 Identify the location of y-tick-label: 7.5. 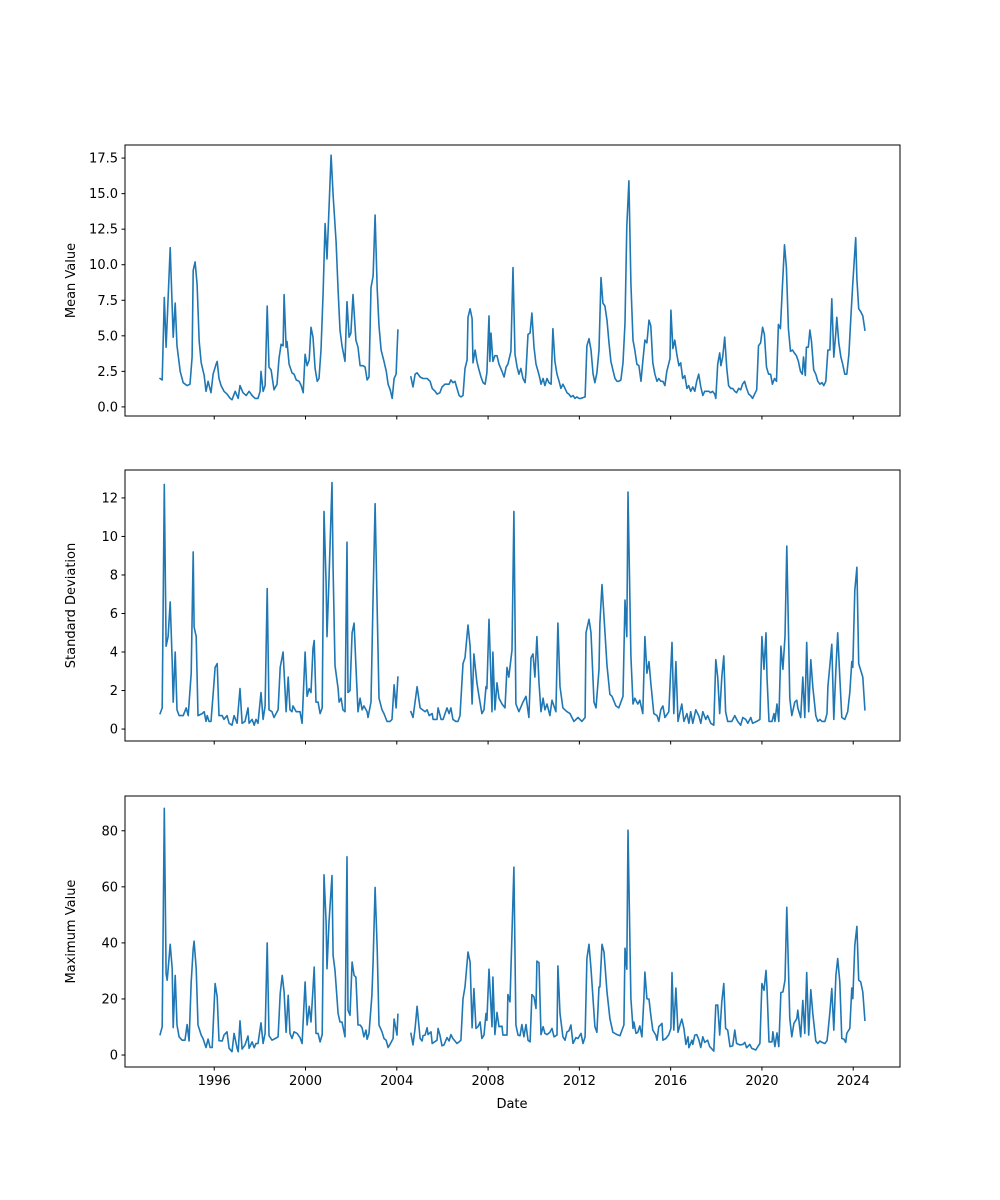
(107, 301).